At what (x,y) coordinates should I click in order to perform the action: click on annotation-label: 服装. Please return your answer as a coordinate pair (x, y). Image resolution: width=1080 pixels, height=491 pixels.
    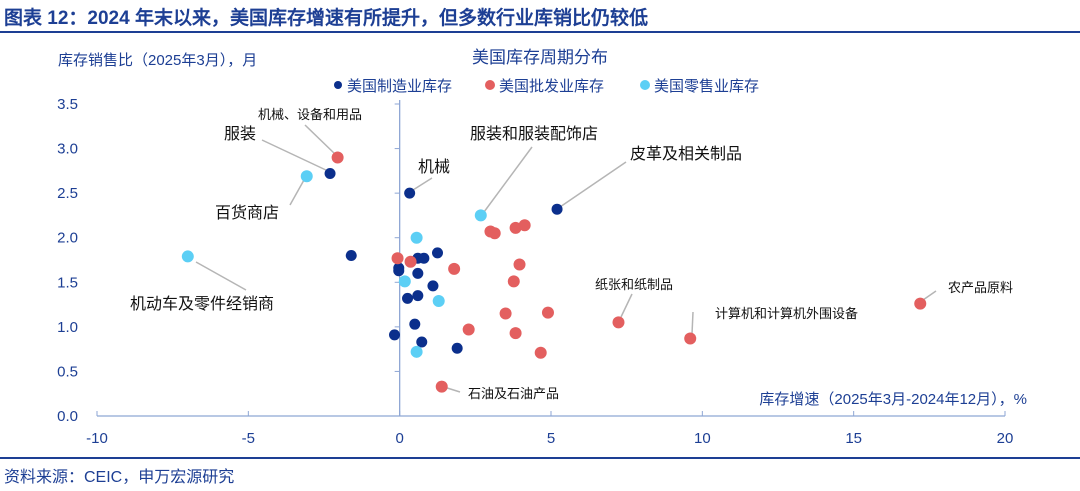
    Looking at the image, I should click on (240, 134).